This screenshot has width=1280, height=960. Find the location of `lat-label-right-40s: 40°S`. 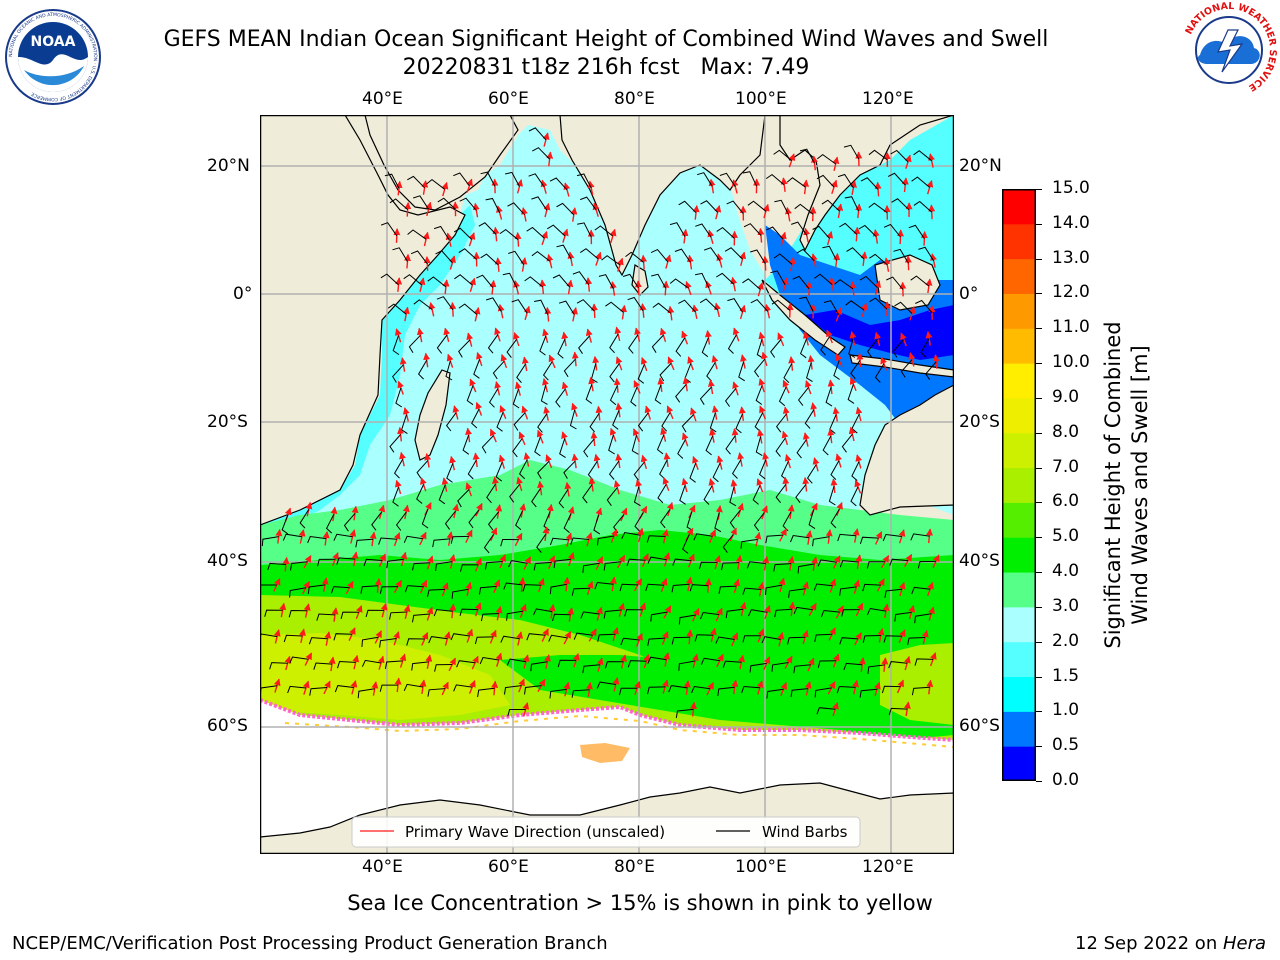

lat-label-right-40s: 40°S is located at coordinates (979, 561).